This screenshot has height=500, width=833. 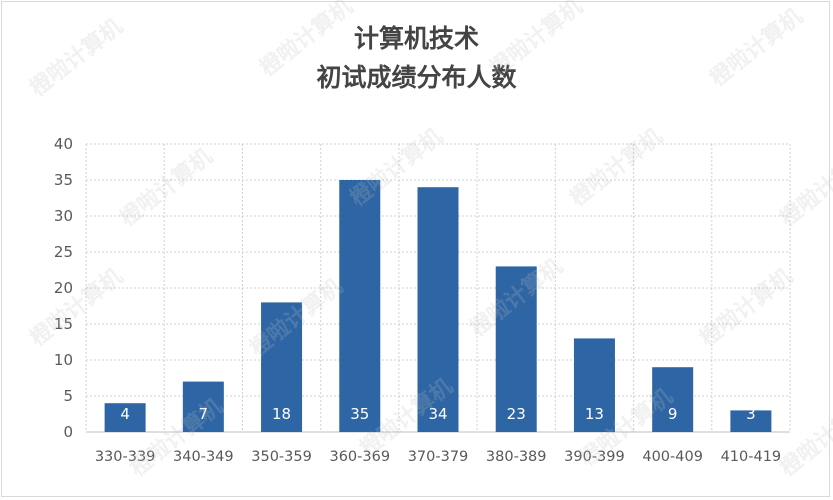 I want to click on chart-title: 计算机技术, so click(x=416, y=38).